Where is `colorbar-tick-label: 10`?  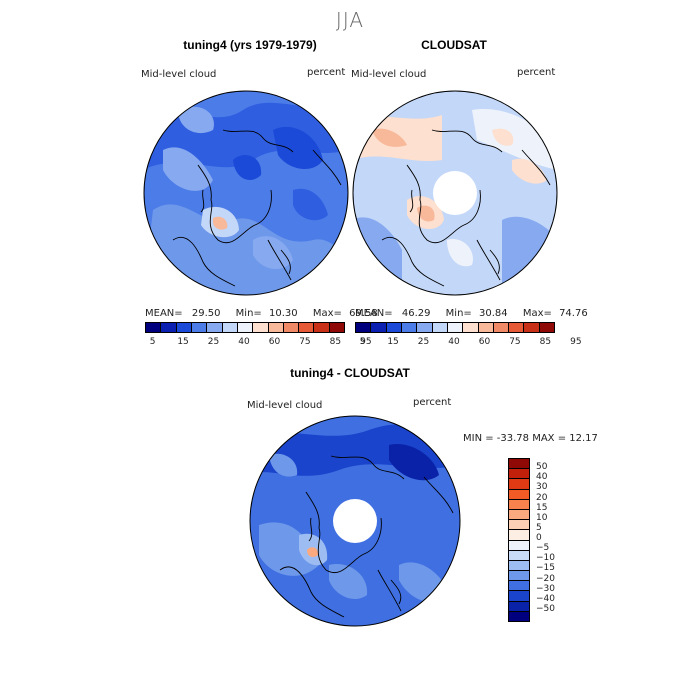
colorbar-tick-label: 10 is located at coordinates (542, 517).